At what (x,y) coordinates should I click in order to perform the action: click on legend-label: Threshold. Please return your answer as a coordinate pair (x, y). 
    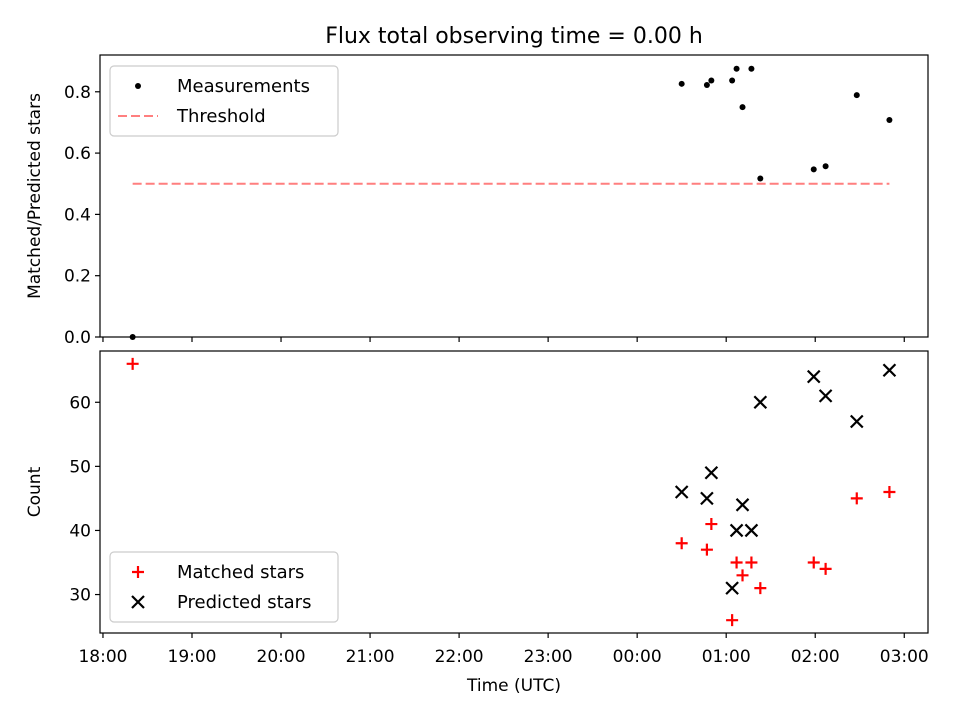
    Looking at the image, I should click on (221, 116).